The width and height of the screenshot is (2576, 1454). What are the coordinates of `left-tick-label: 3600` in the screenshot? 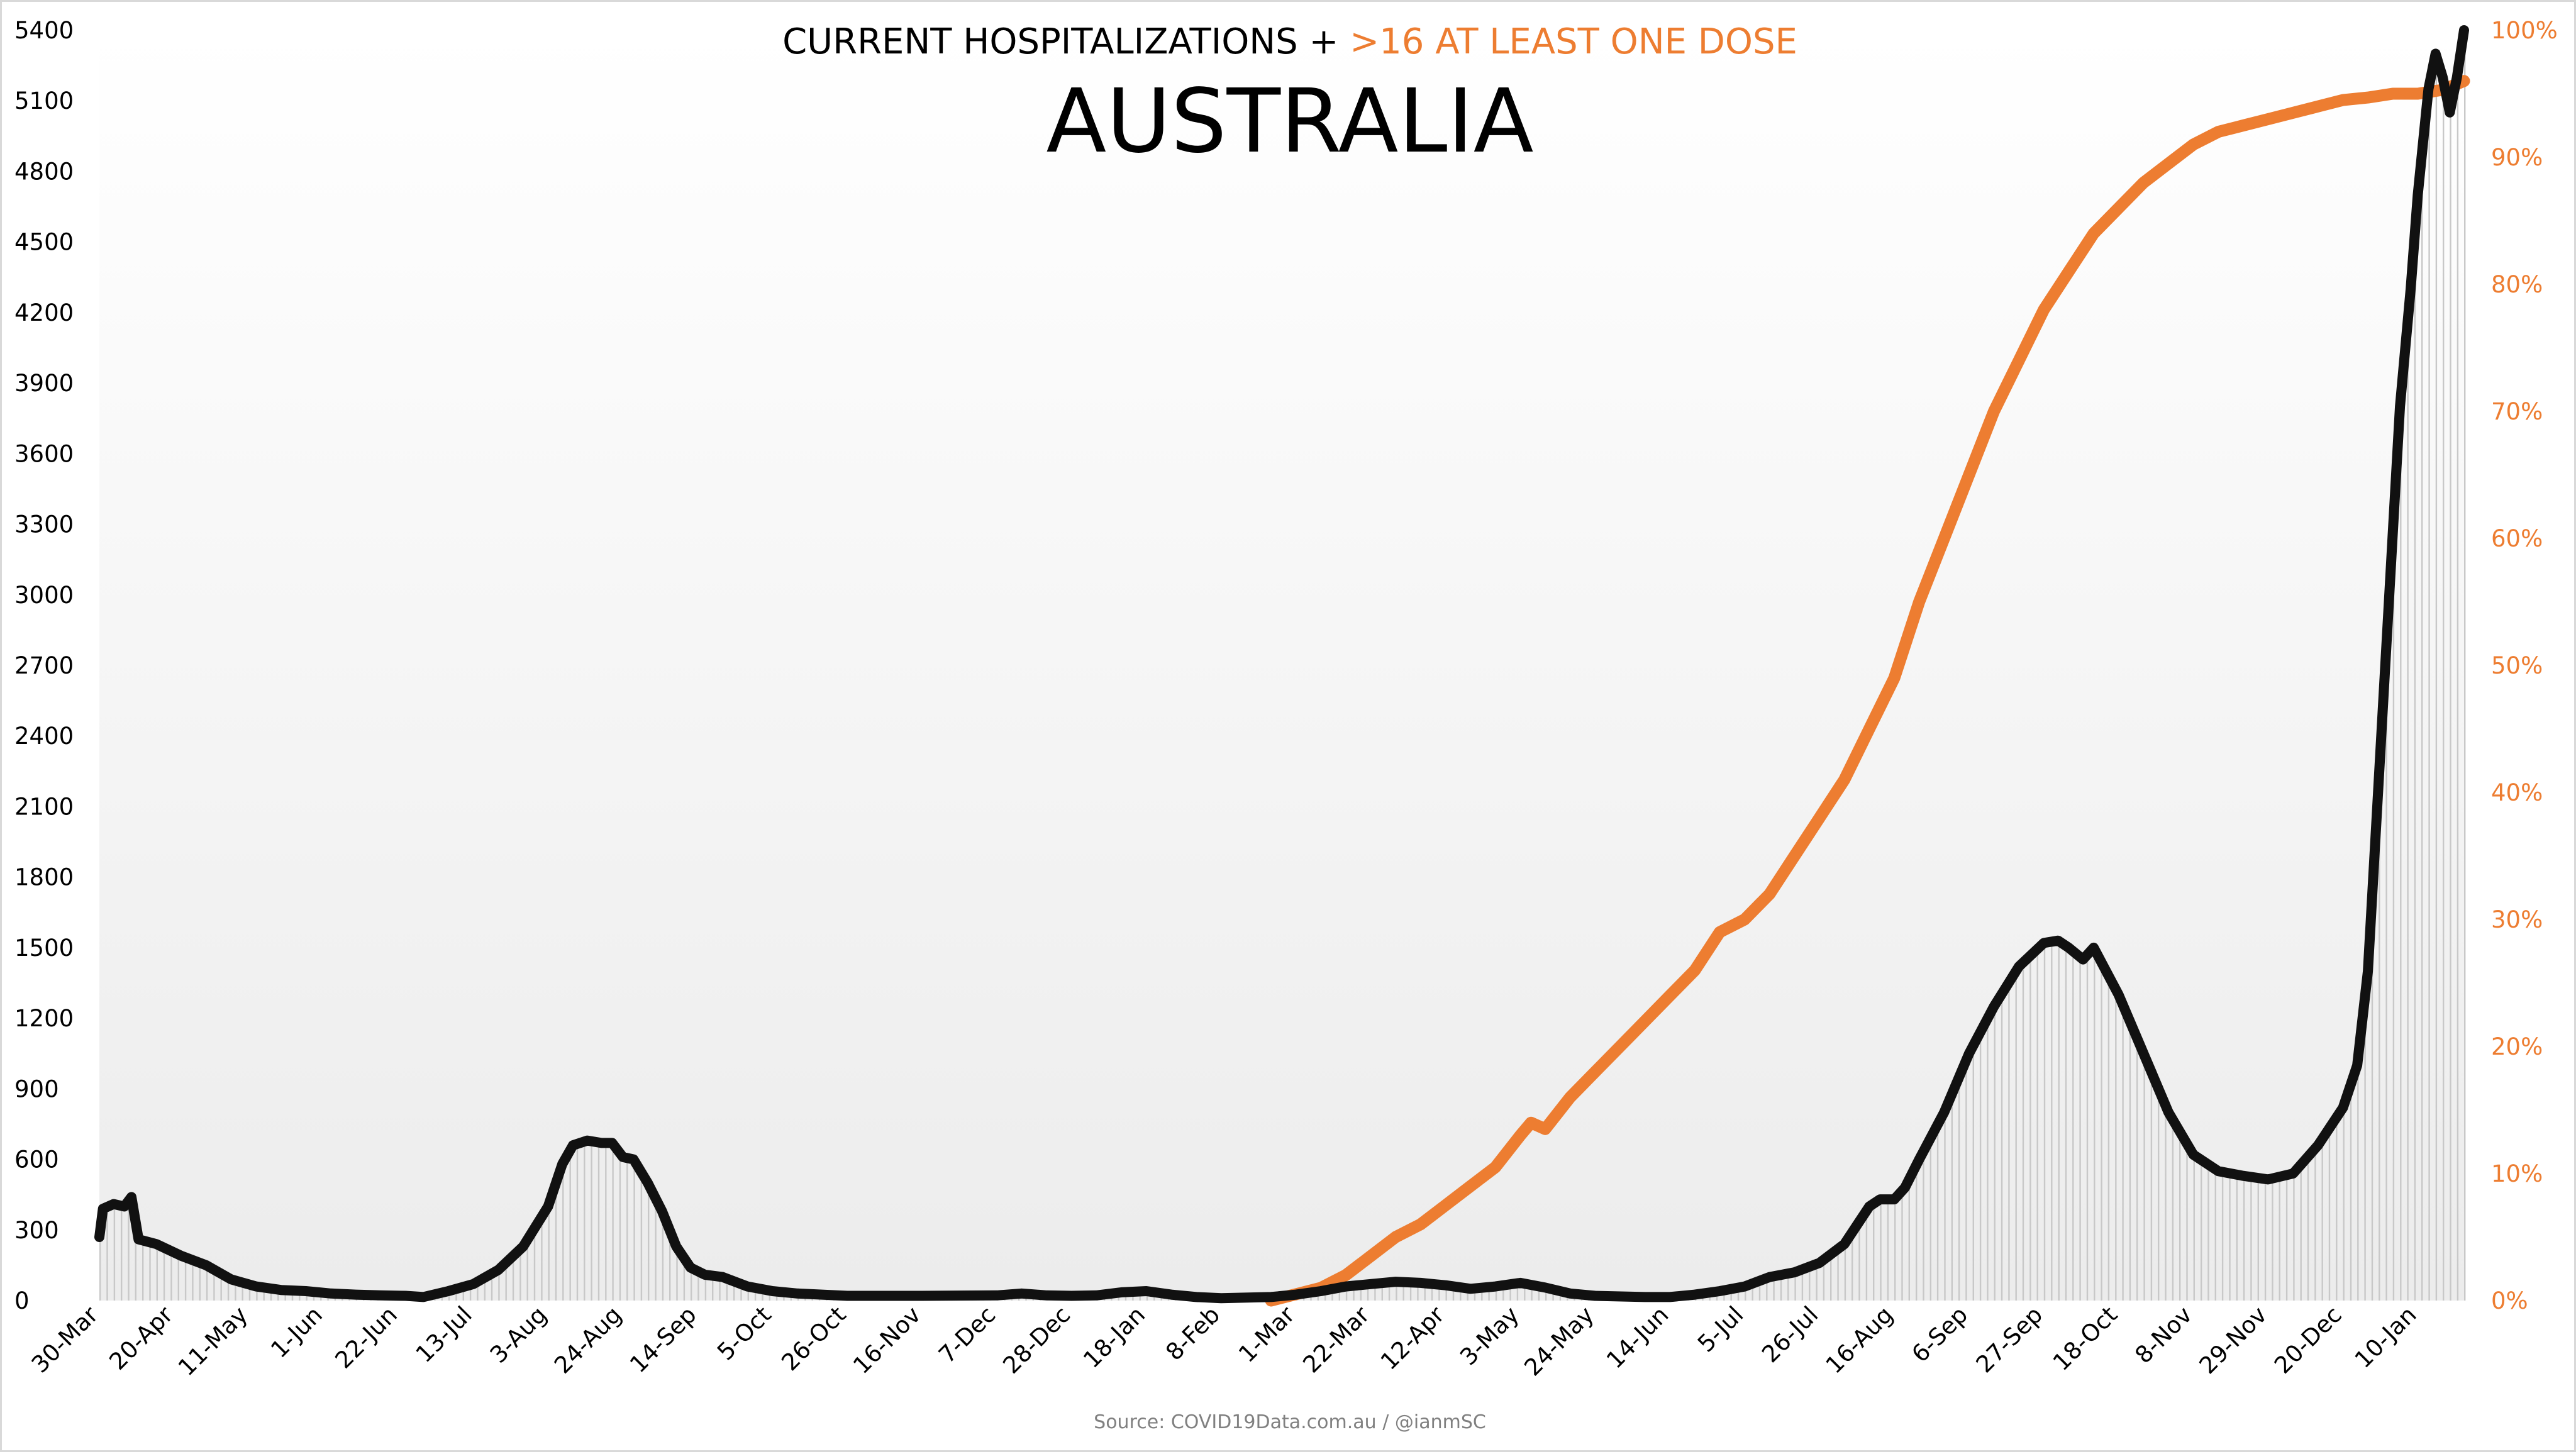 It's located at (44, 453).